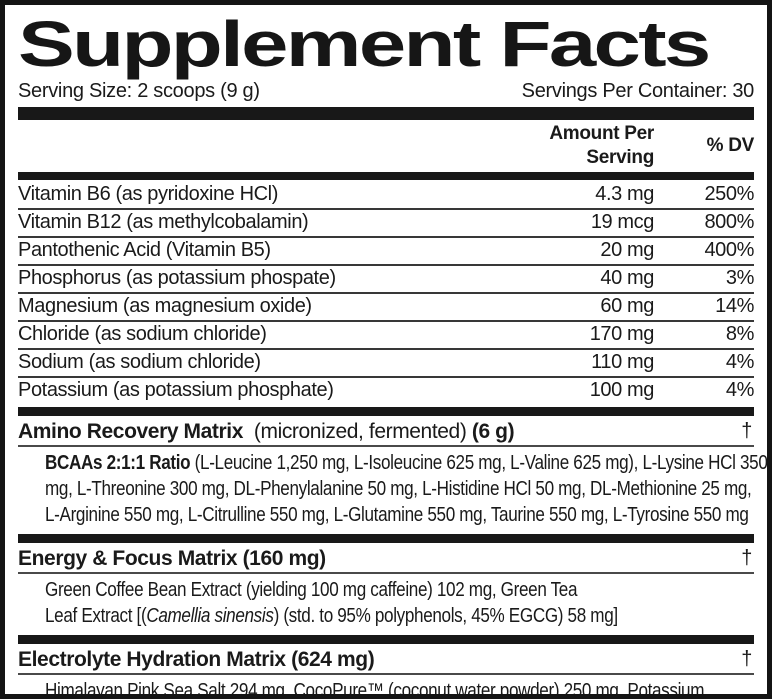  I want to click on nutrient-name: Magnesium (as magnesium oxide), so click(165, 306).